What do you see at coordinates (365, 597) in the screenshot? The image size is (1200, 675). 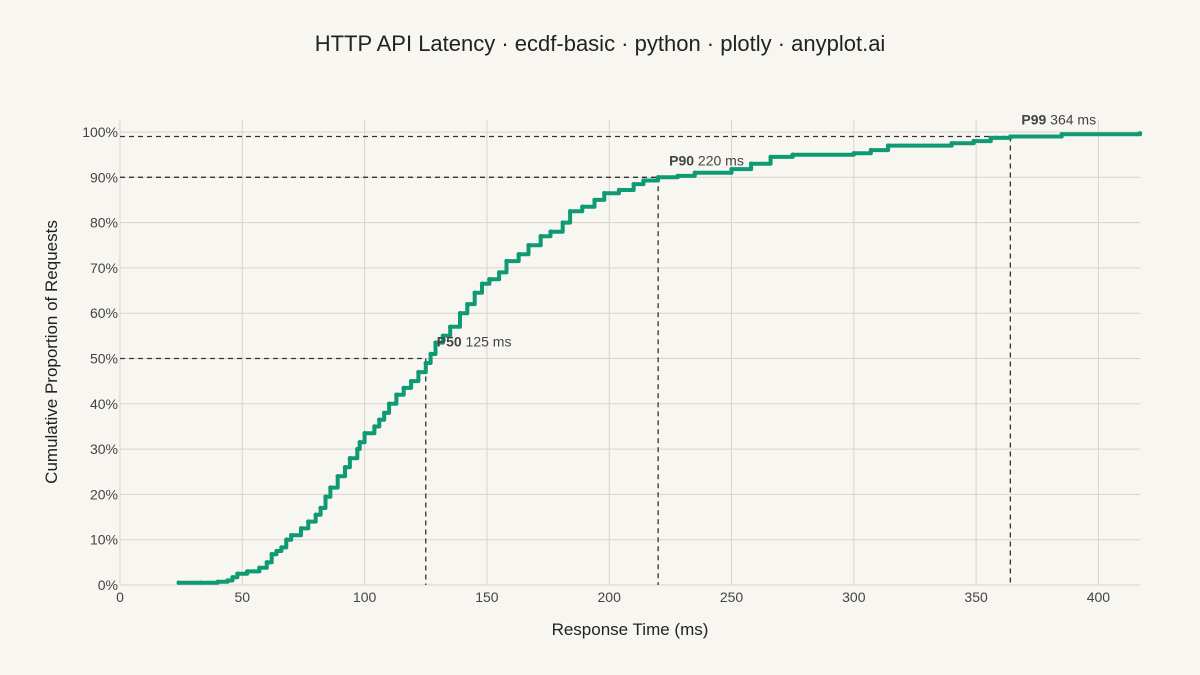 I see `x-tick-label: 100` at bounding box center [365, 597].